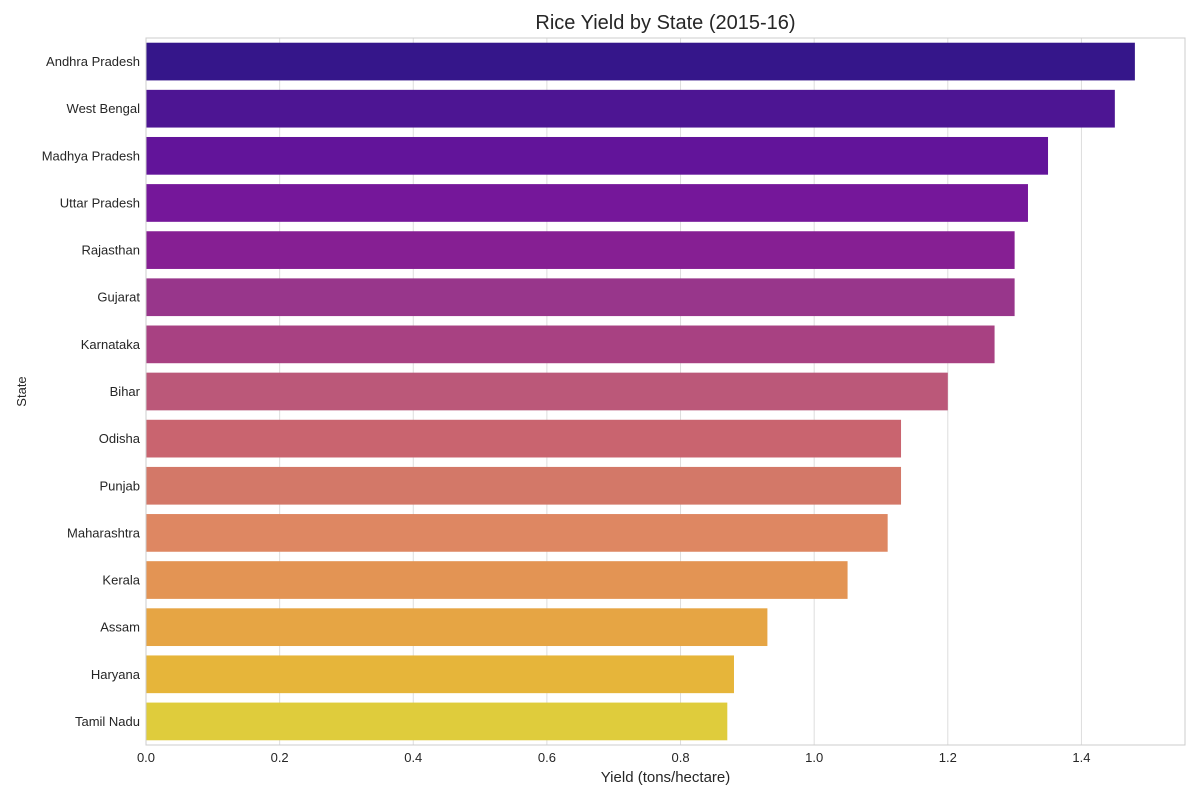  What do you see at coordinates (107, 721) in the screenshot?
I see `y-tick-label: Tamil Nadu` at bounding box center [107, 721].